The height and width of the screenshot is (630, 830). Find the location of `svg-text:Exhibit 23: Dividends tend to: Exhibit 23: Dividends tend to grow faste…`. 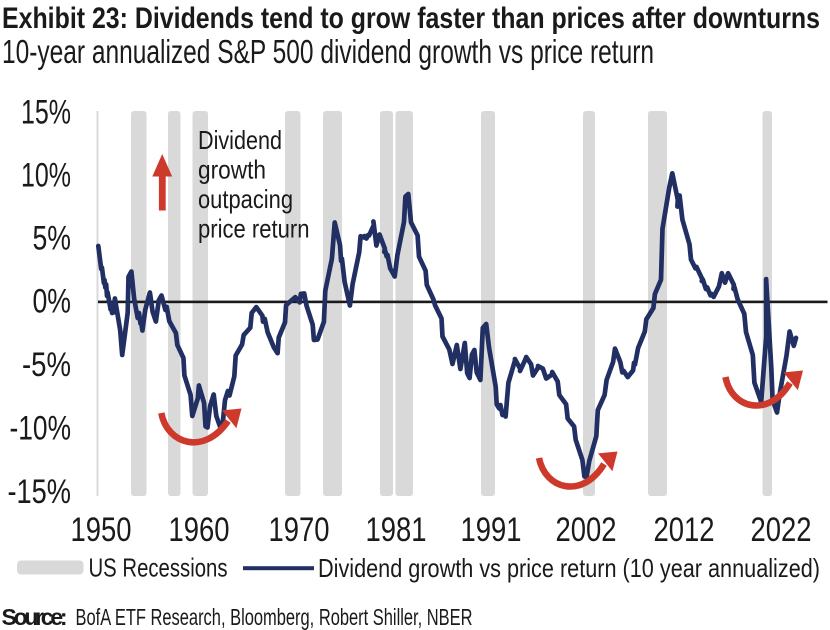

svg-text:Exhibit 23: Dividends tend to: Exhibit 23: Dividends tend to grow faste… is located at coordinates (411, 18).